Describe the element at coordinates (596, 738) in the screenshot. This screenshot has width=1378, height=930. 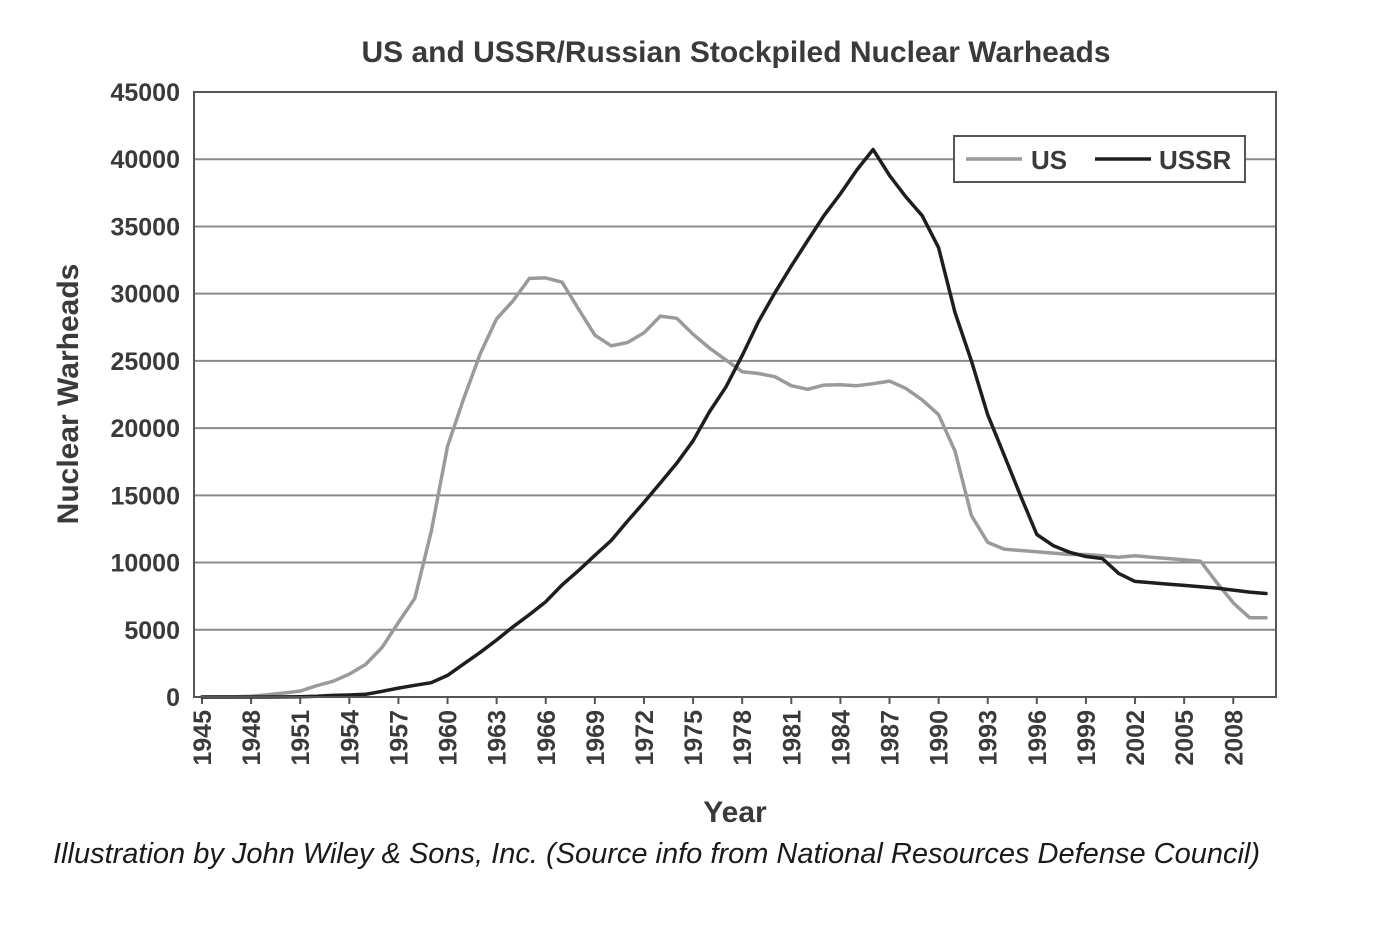
I see `x-tick-label: 1969` at that location.